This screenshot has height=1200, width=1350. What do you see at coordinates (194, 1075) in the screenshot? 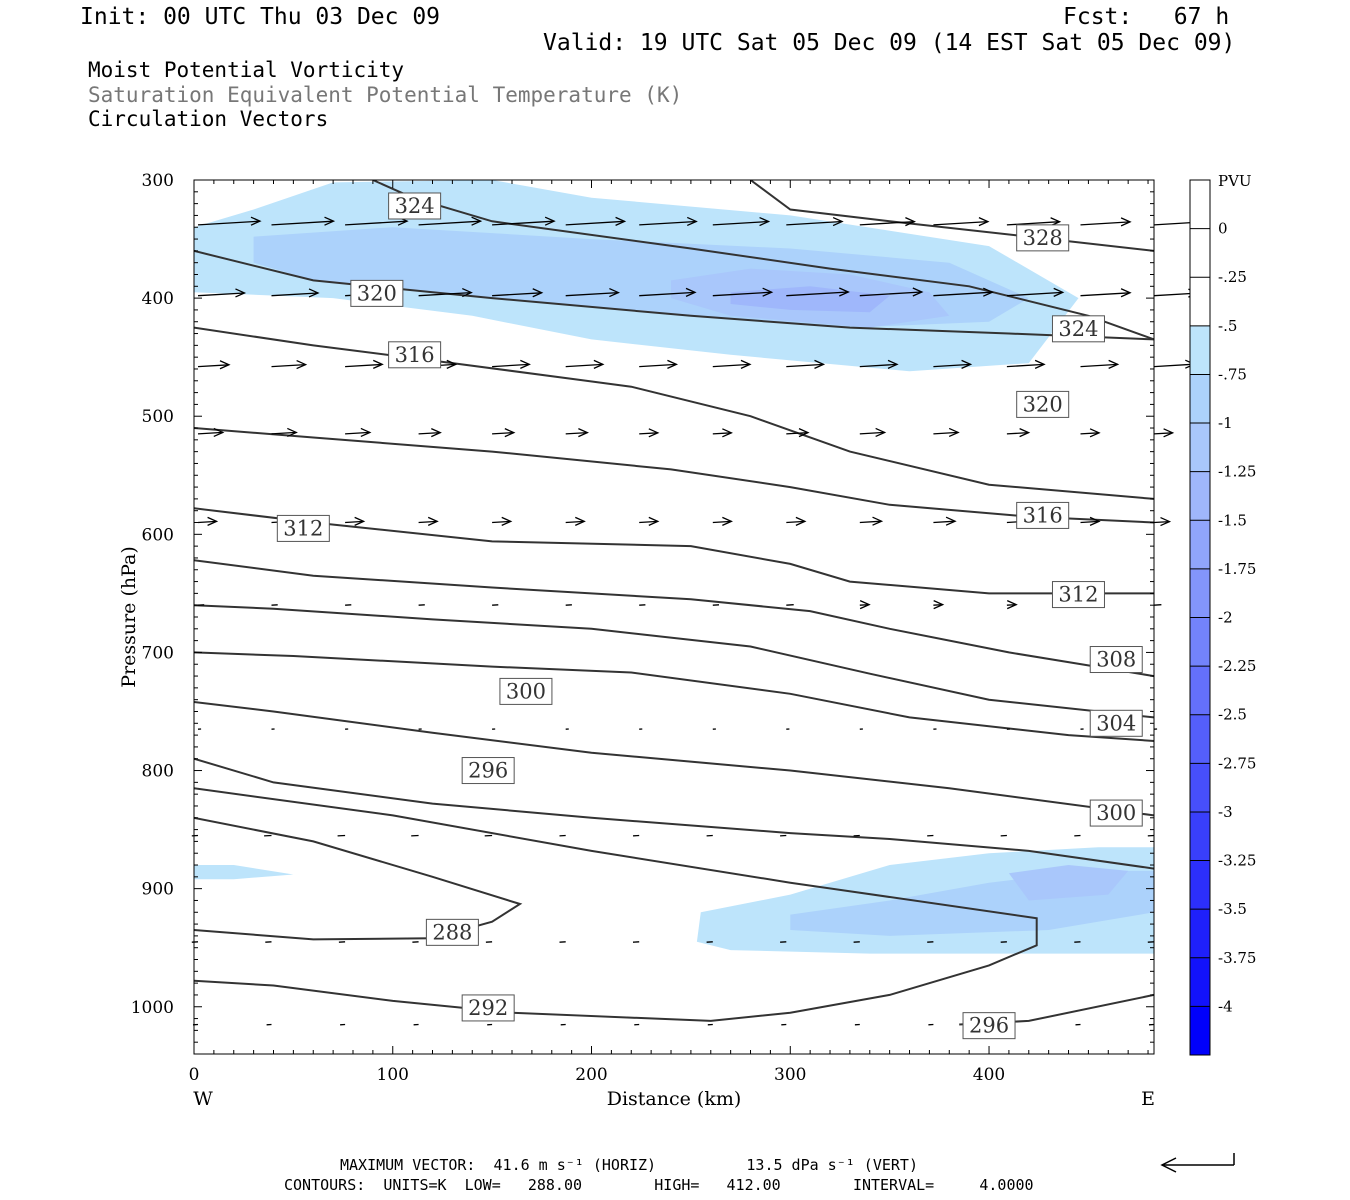
I see `x-tick-label: 0` at bounding box center [194, 1075].